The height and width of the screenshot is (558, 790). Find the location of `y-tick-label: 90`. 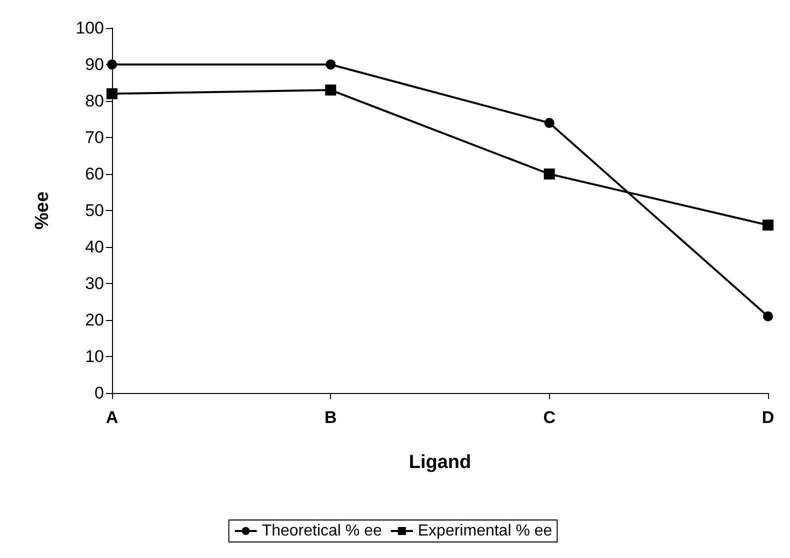

y-tick-label: 90 is located at coordinates (94, 64).